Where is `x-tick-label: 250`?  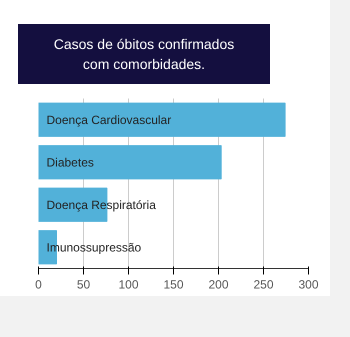 x-tick-label: 250 is located at coordinates (263, 285).